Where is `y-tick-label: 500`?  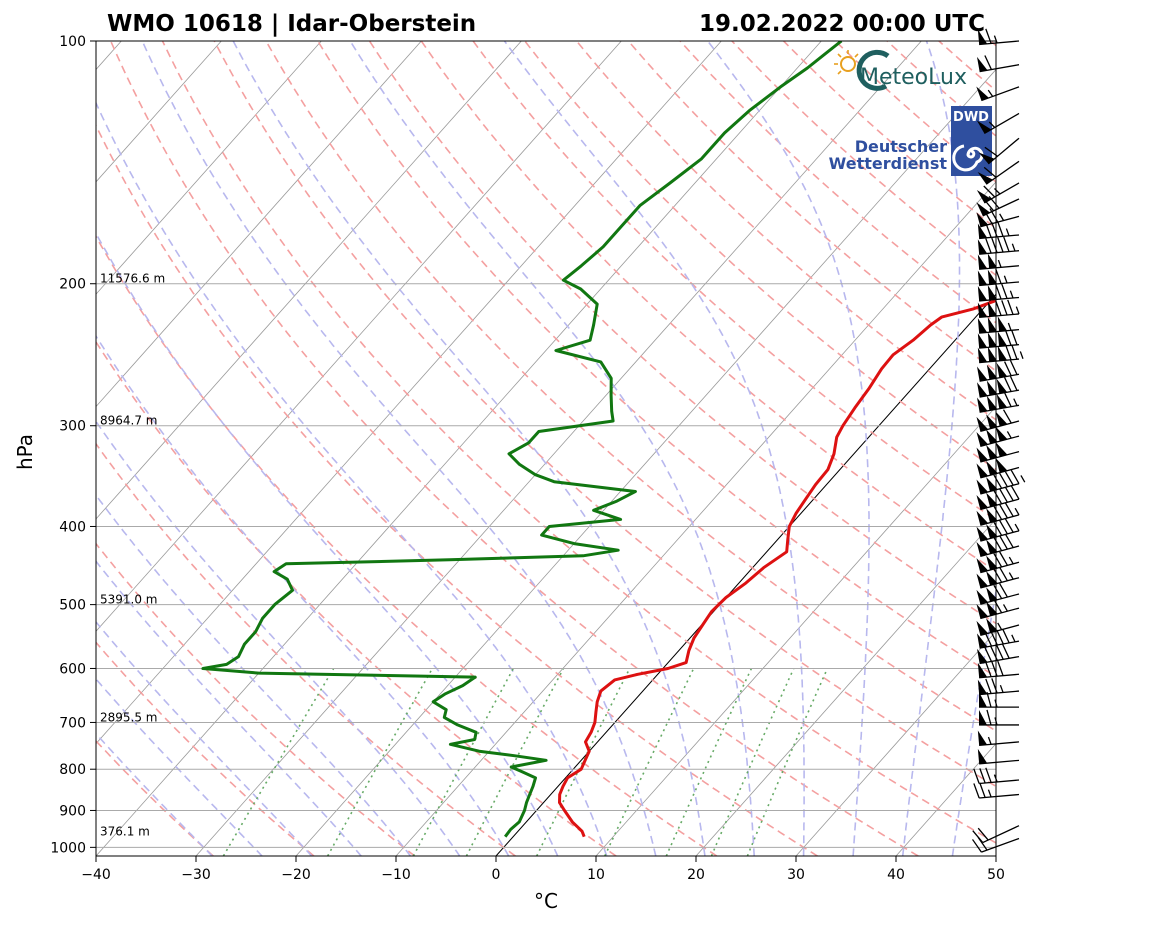
y-tick-label: 500 is located at coordinates (72, 606).